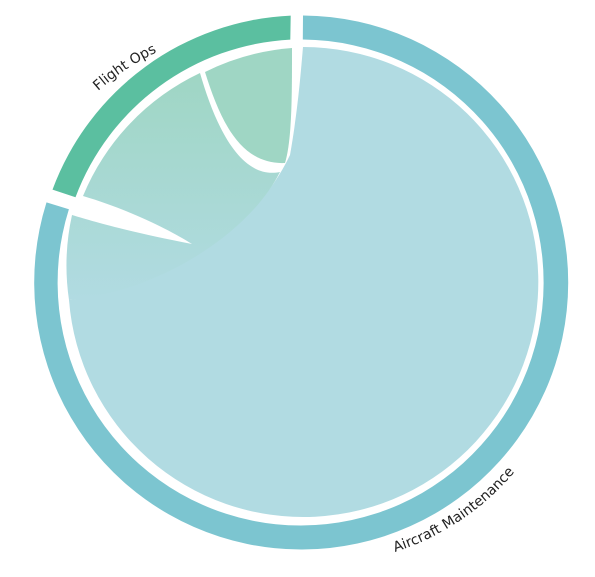  What do you see at coordinates (171, 106) in the screenshot?
I see `group-arc-flight-ops` at bounding box center [171, 106].